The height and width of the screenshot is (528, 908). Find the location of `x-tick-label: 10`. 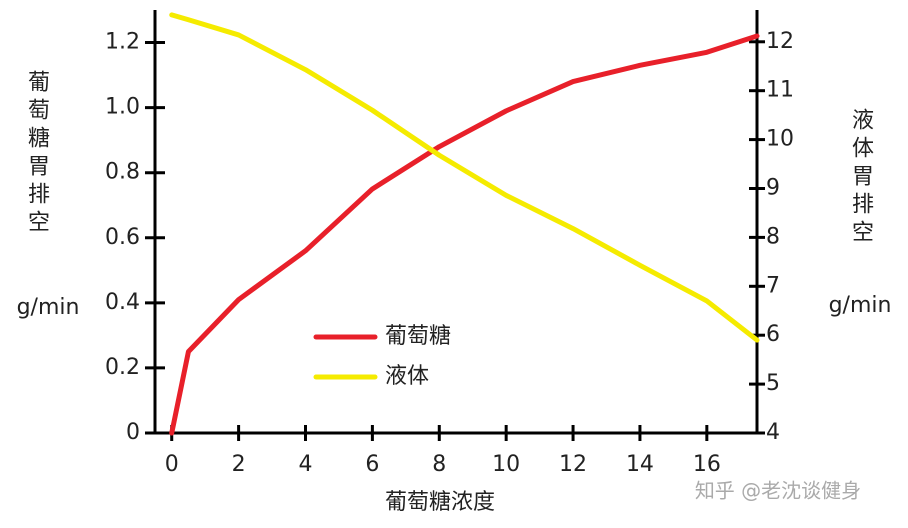

x-tick-label: 10 is located at coordinates (506, 464).